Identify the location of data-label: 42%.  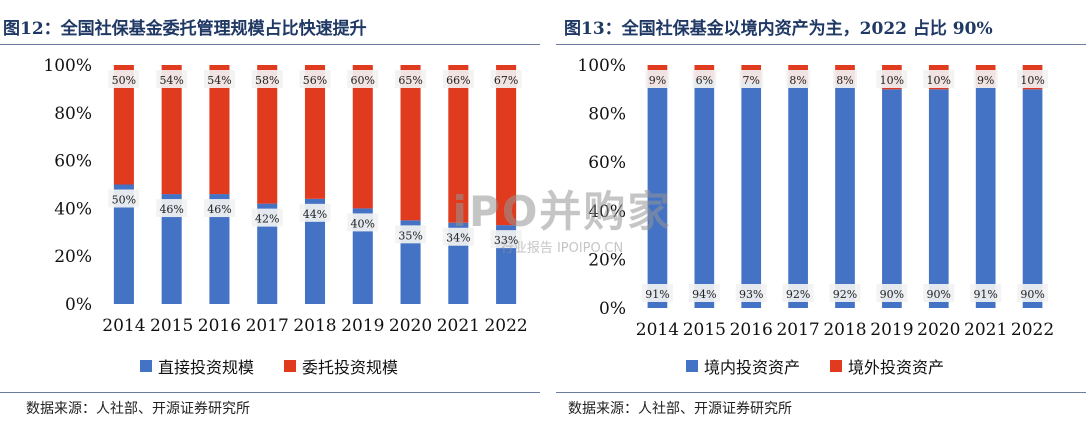
(267, 219).